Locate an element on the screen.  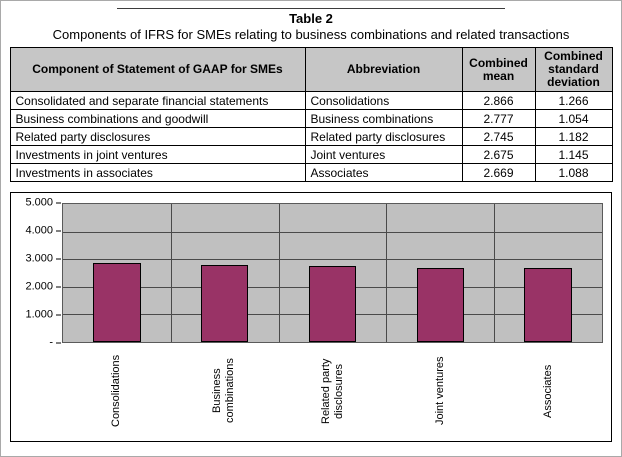
table-2-label: Table 2 is located at coordinates (311, 18).